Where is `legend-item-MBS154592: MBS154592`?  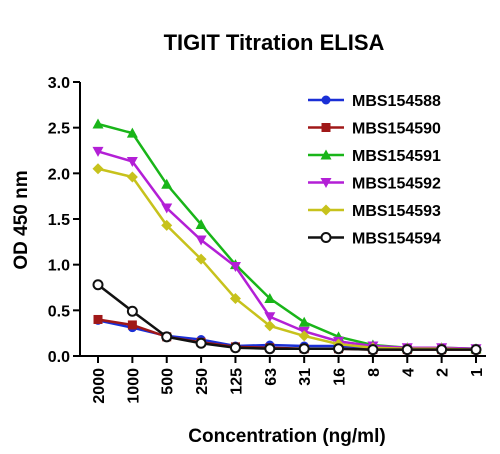
legend-item-MBS154592: MBS154592 is located at coordinates (374, 184).